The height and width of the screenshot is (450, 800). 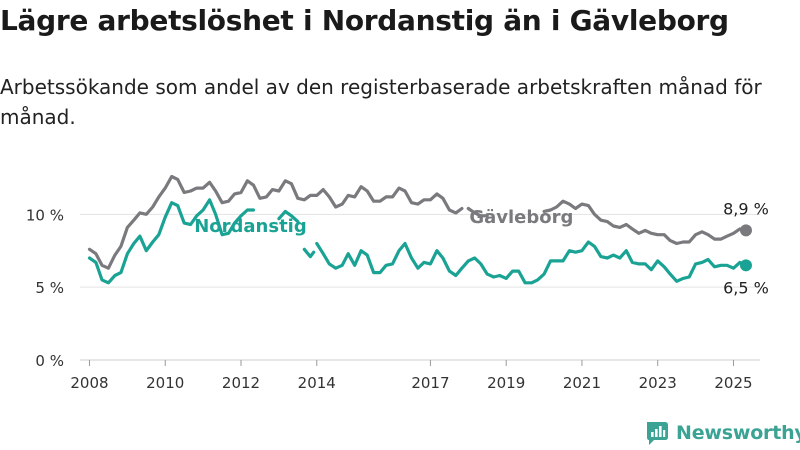 What do you see at coordinates (165, 383) in the screenshot?
I see `x-tick-label: 2010` at bounding box center [165, 383].